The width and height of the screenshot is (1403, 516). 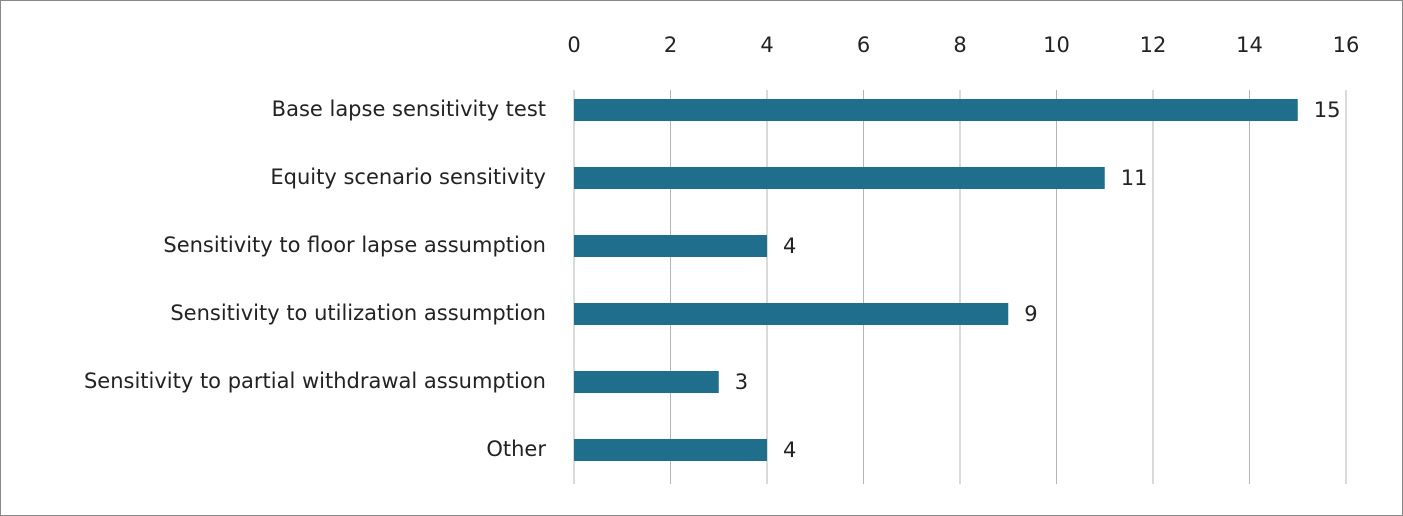 What do you see at coordinates (670, 45) in the screenshot?
I see `x-tick-label: 2` at bounding box center [670, 45].